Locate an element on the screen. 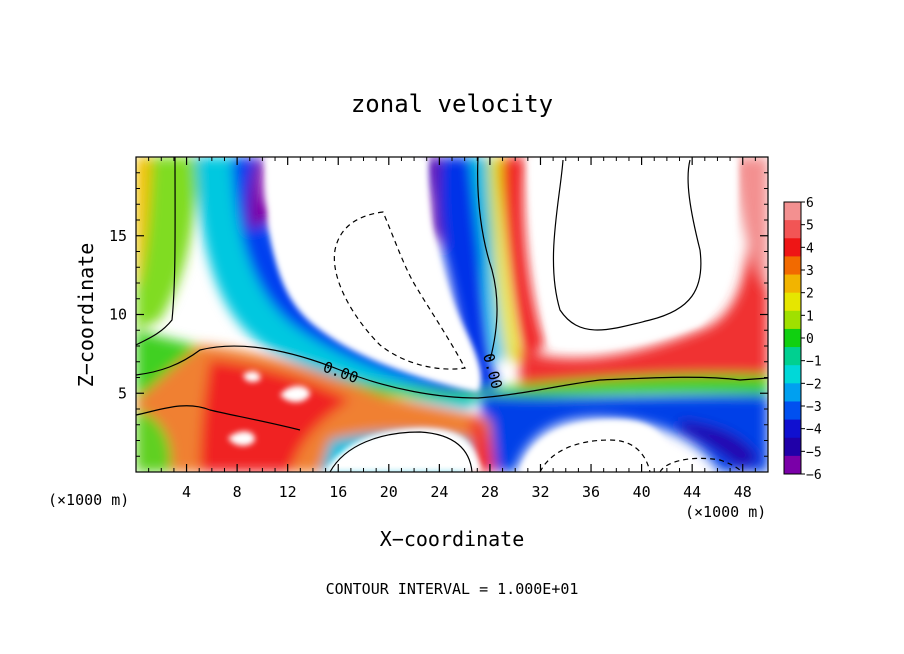 The width and height of the screenshot is (904, 654). lower-right-white-island is located at coordinates (595, 445).